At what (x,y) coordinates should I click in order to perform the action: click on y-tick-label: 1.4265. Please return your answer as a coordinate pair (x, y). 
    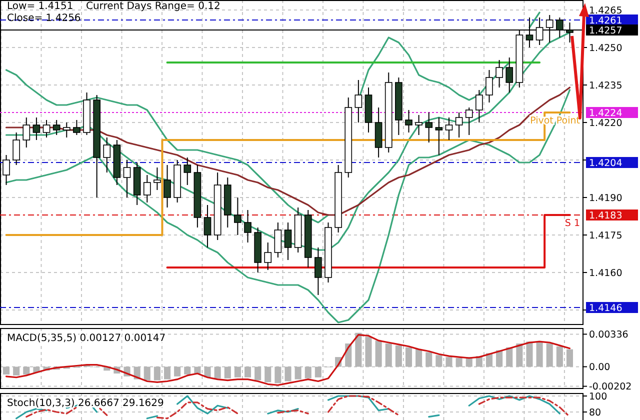
    Looking at the image, I should click on (605, 10).